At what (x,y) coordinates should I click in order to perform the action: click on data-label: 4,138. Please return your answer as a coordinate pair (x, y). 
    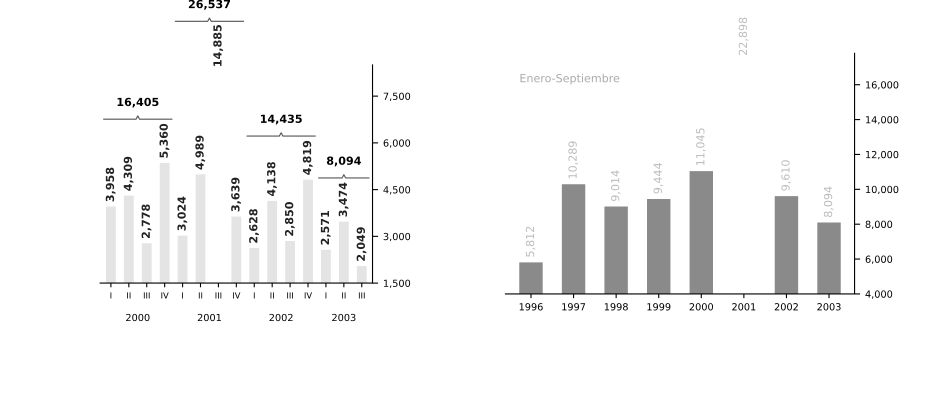
    Looking at the image, I should click on (272, 179).